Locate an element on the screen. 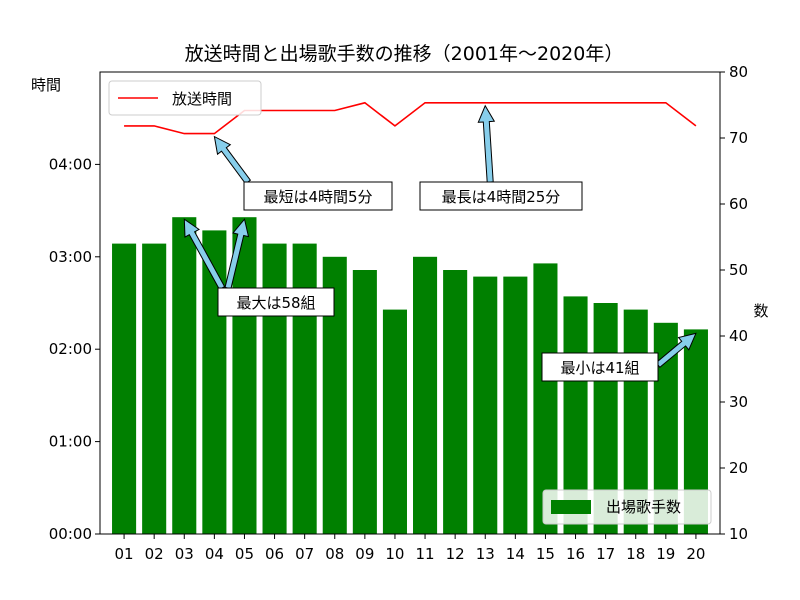 This screenshot has height=600, width=800. annotation-text-3: 最小は41組 is located at coordinates (599, 368).